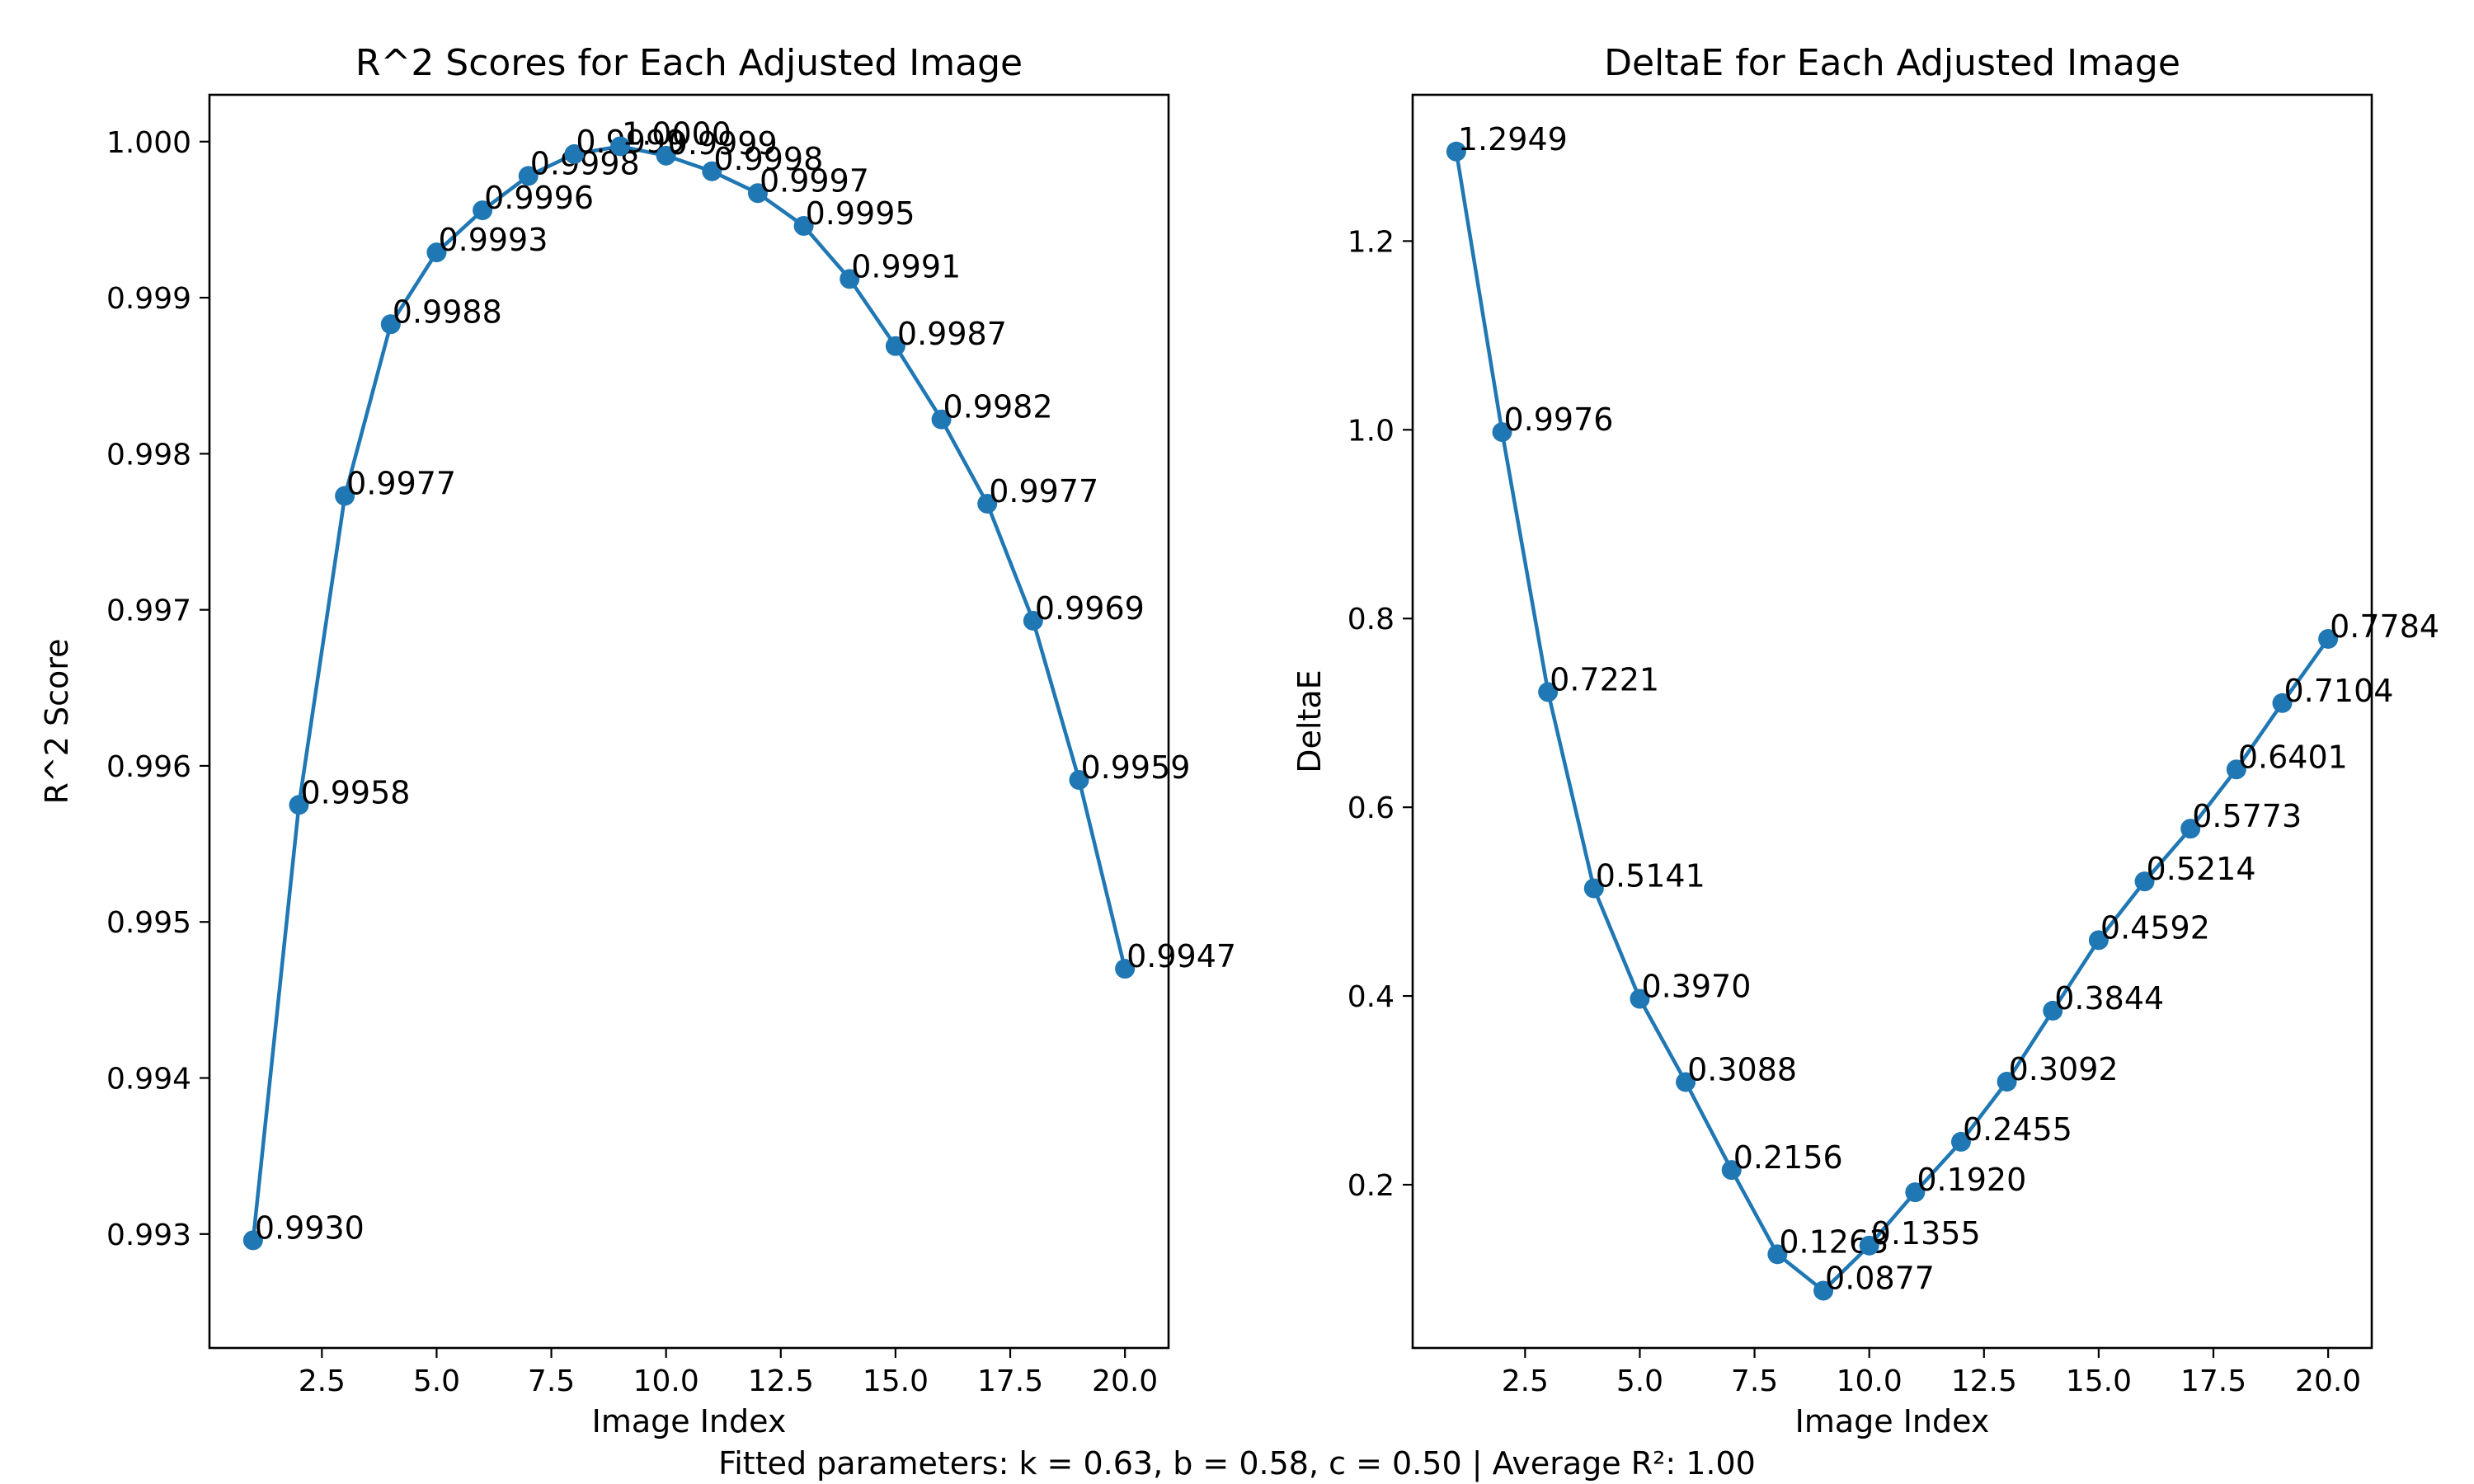 Image resolution: width=2474 pixels, height=1484 pixels. Describe the element at coordinates (906, 266) in the screenshot. I see `r2-data-label: 0.9991` at that location.